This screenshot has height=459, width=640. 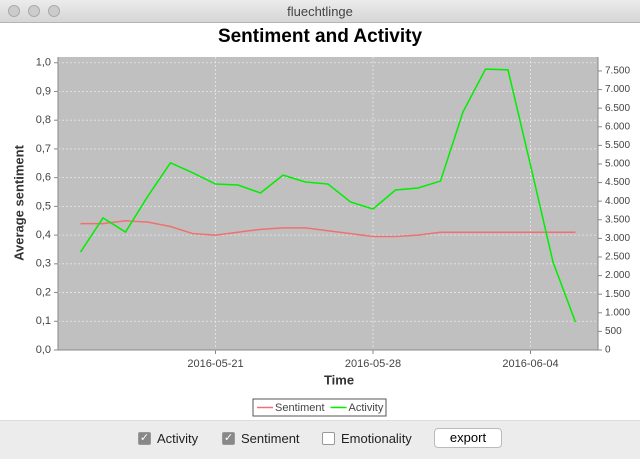 What do you see at coordinates (270, 438) in the screenshot?
I see `checkbox-label: Sentiment` at bounding box center [270, 438].